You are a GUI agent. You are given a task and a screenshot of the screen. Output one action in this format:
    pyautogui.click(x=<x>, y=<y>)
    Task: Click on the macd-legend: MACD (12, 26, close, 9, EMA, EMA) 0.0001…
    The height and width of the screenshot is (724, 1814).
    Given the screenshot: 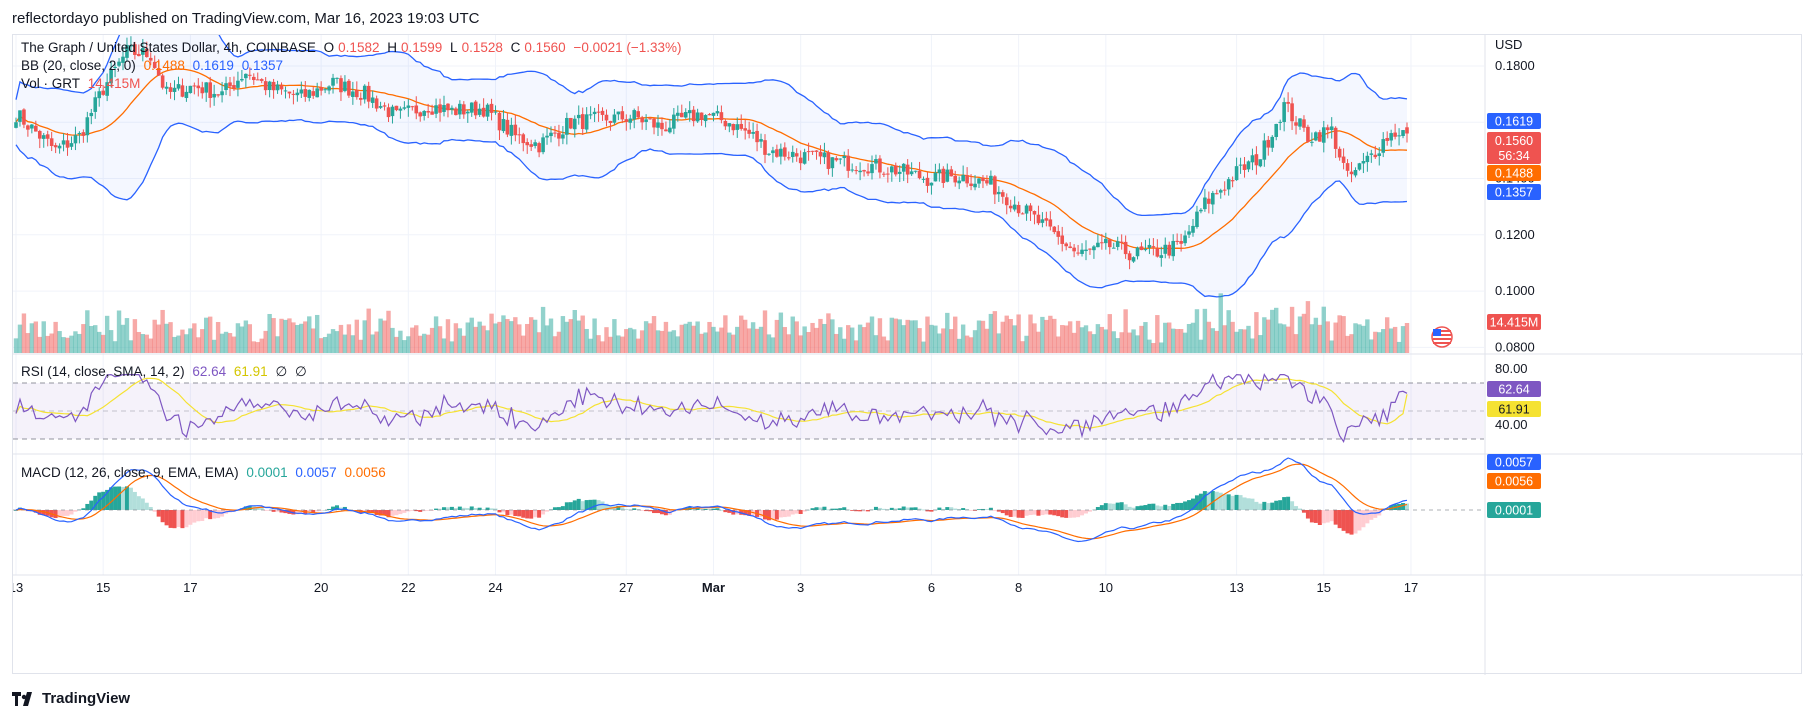 What is the action you would take?
    pyautogui.click(x=203, y=472)
    